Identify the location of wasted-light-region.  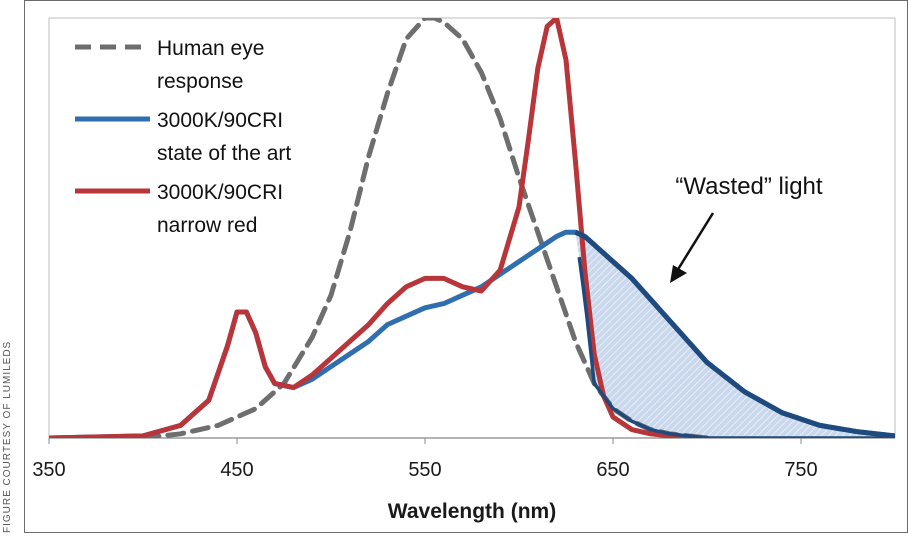
(735, 335).